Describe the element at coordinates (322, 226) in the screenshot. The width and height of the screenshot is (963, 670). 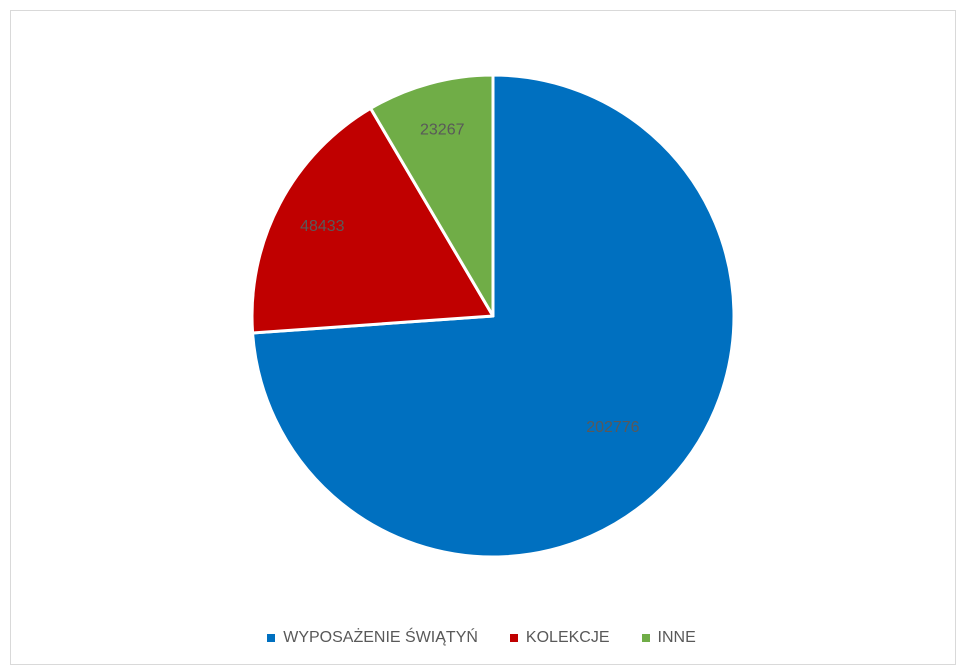
I see `data-label-2: 48433` at that location.